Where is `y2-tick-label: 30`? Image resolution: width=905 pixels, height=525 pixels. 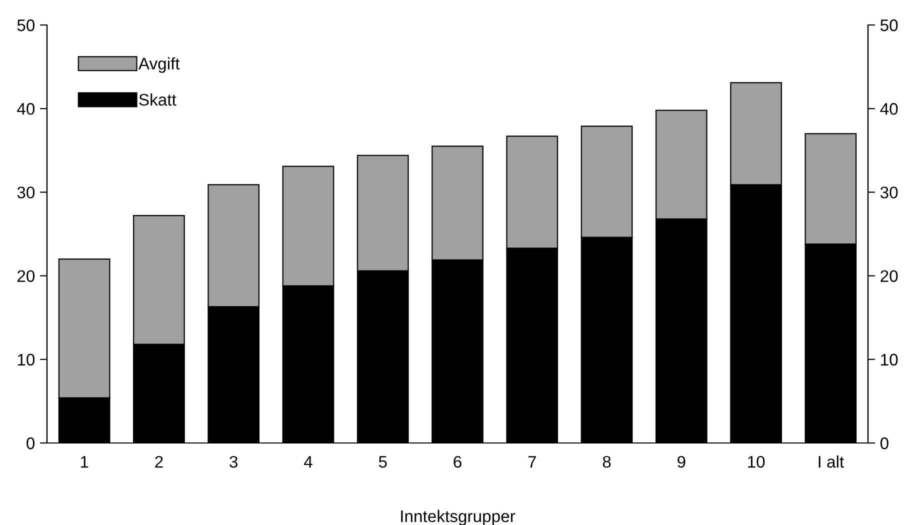 y2-tick-label: 30 is located at coordinates (889, 192).